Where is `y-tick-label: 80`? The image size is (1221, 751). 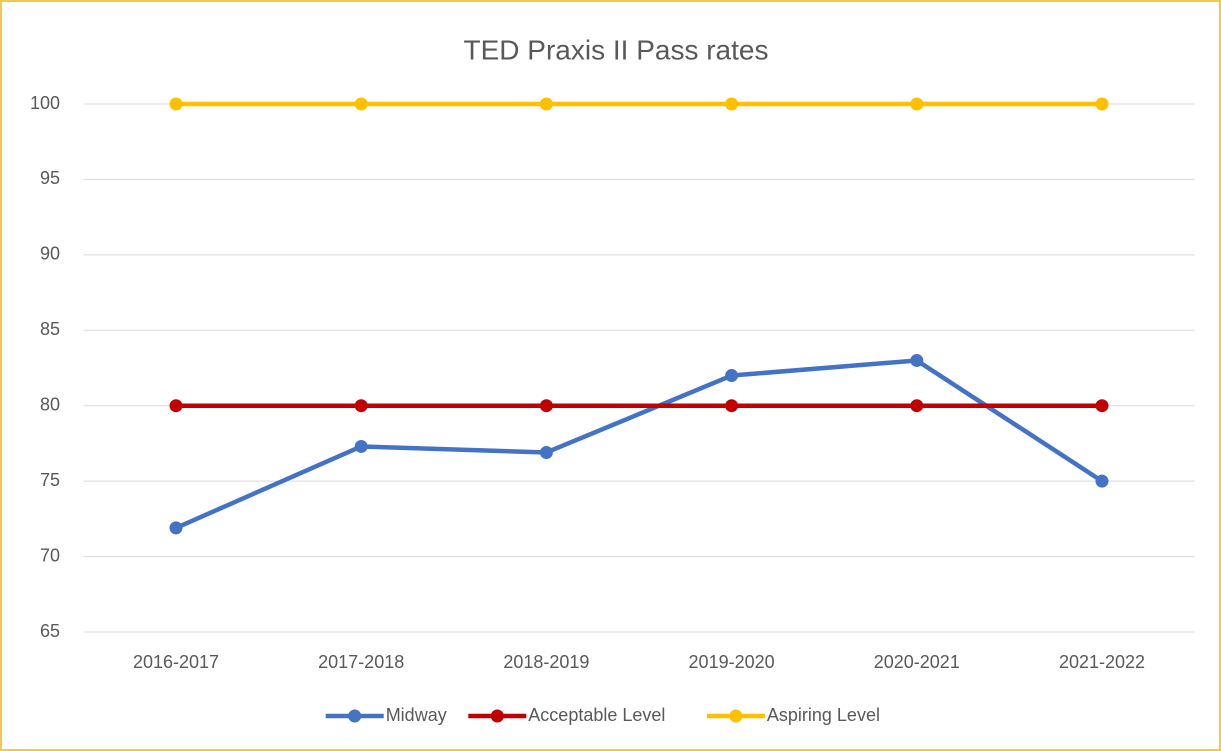
y-tick-label: 80 is located at coordinates (50, 404).